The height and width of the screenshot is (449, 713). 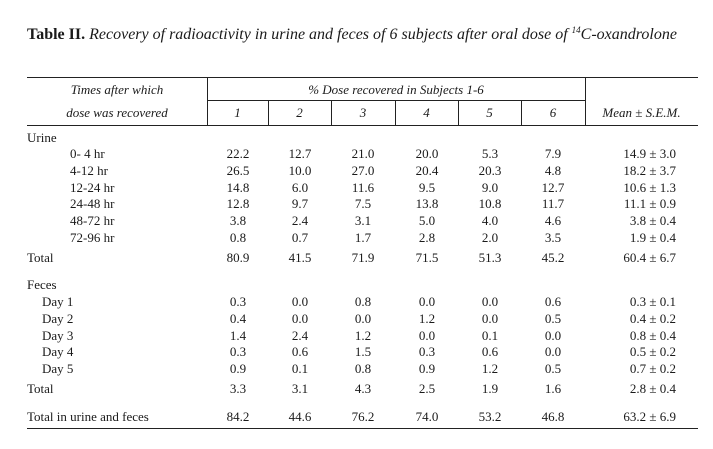 I want to click on feces-row-label: Day 3, so click(x=58, y=335).